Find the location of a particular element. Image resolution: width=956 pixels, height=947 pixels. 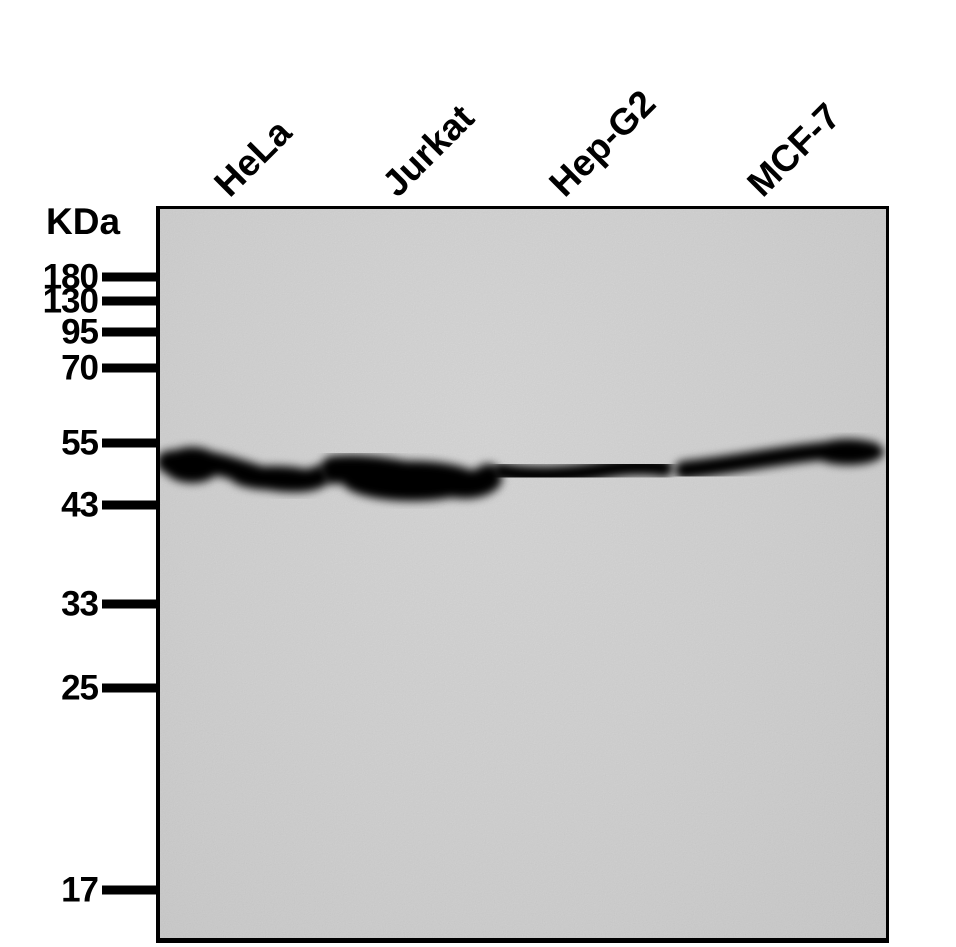

ladder-marker-33: 33 is located at coordinates (78, 604).